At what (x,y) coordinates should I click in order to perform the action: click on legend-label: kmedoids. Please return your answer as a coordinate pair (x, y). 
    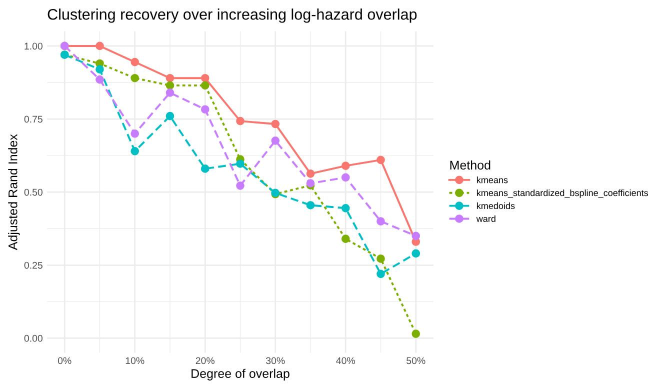
    Looking at the image, I should click on (495, 206).